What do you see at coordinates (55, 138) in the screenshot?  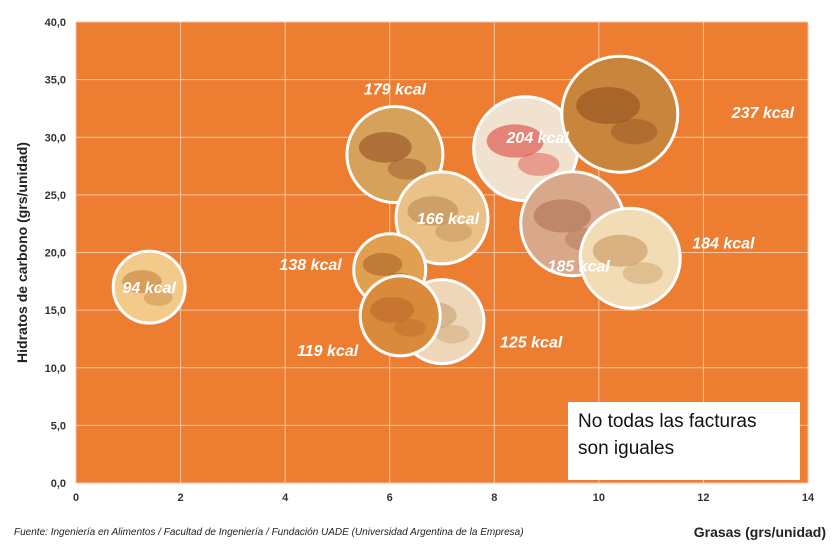 I see `y-tick-label: 30,0` at bounding box center [55, 138].